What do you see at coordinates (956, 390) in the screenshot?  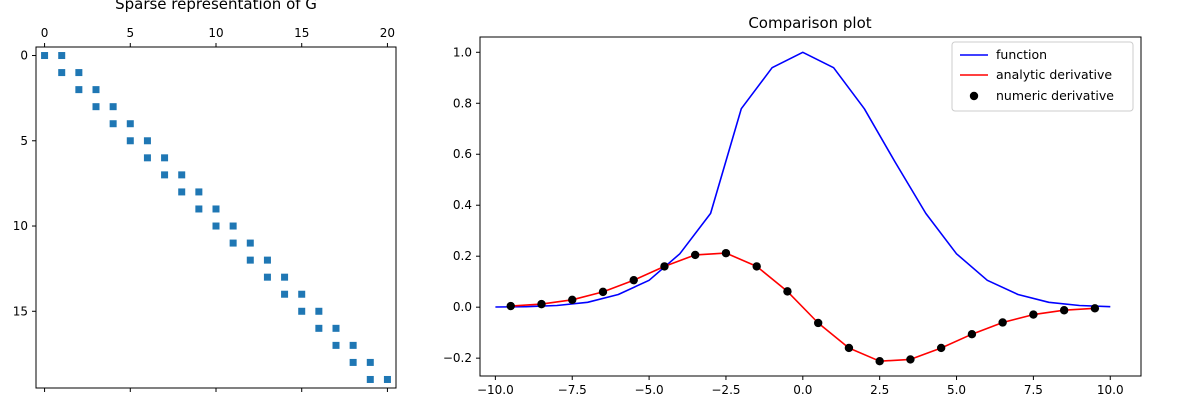 I see `comparison-x-tick-label: 5.0` at bounding box center [956, 390].